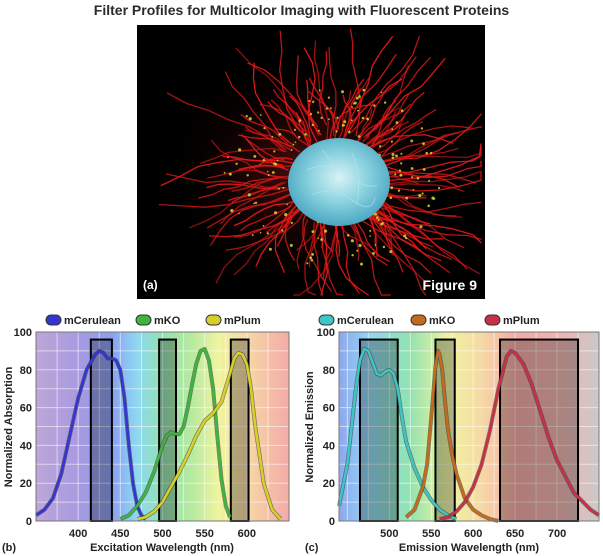 Image resolution: width=603 pixels, height=556 pixels. Describe the element at coordinates (339, 182) in the screenshot. I see `nucleus` at that location.